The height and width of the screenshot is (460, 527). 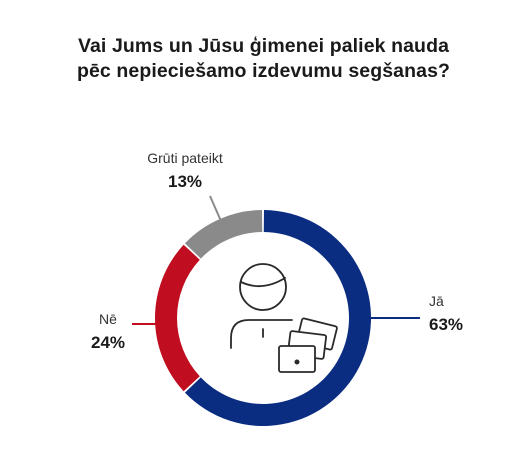 I want to click on leader-dot-ne, so click(x=166, y=324).